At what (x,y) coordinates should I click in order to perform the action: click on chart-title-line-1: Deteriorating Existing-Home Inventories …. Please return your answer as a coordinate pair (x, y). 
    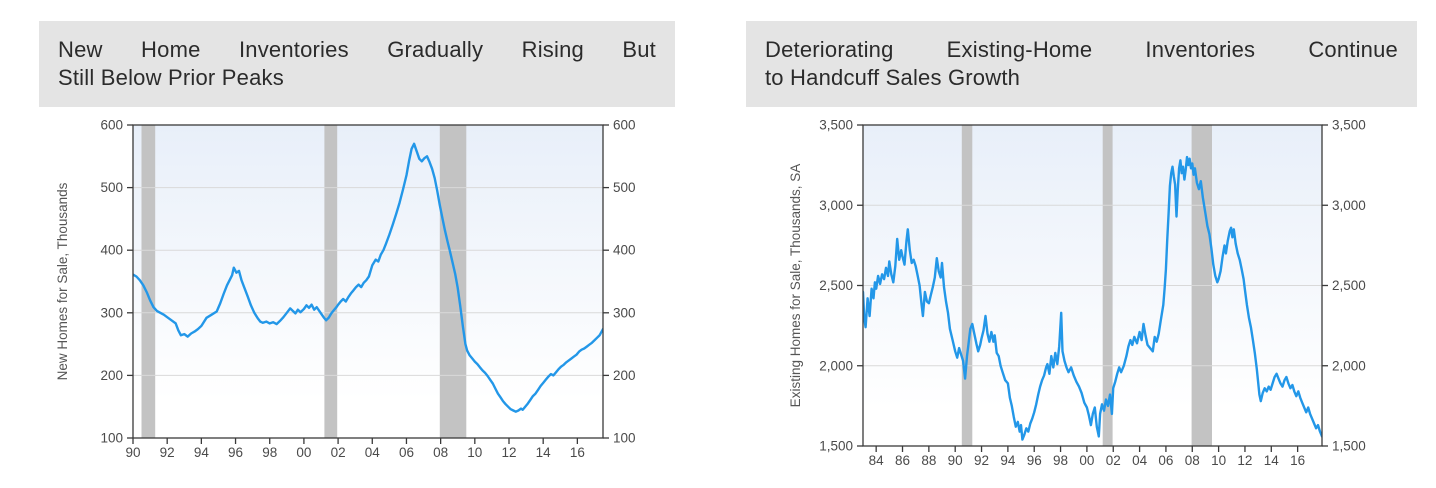
    Looking at the image, I should click on (1081, 49).